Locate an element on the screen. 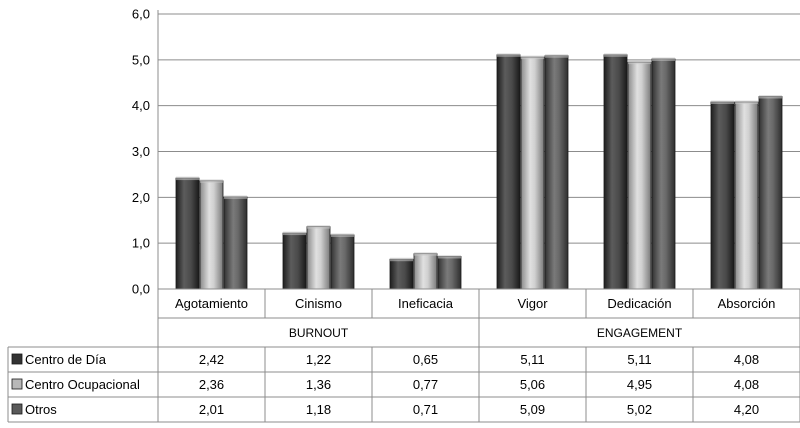  x-category-label: Ineficacia is located at coordinates (426, 303).